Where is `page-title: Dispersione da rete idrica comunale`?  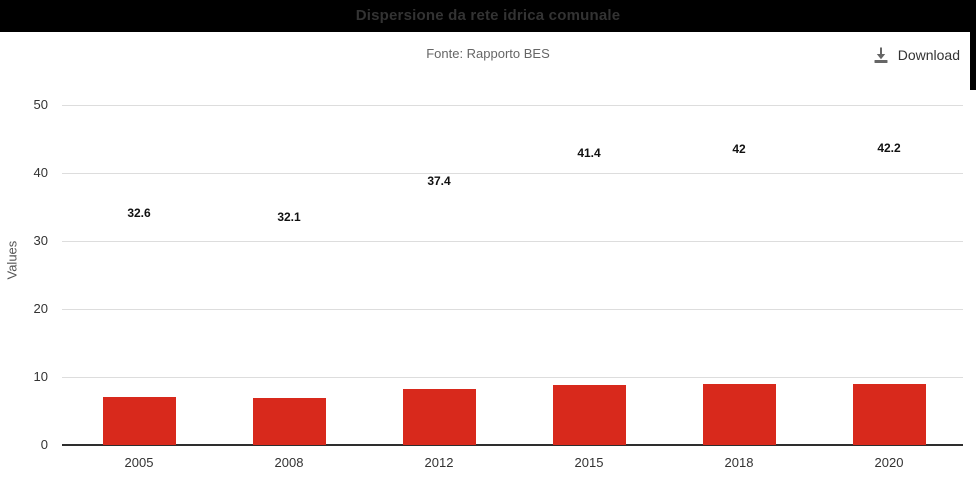
page-title: Dispersione da rete idrica comunale is located at coordinates (488, 15).